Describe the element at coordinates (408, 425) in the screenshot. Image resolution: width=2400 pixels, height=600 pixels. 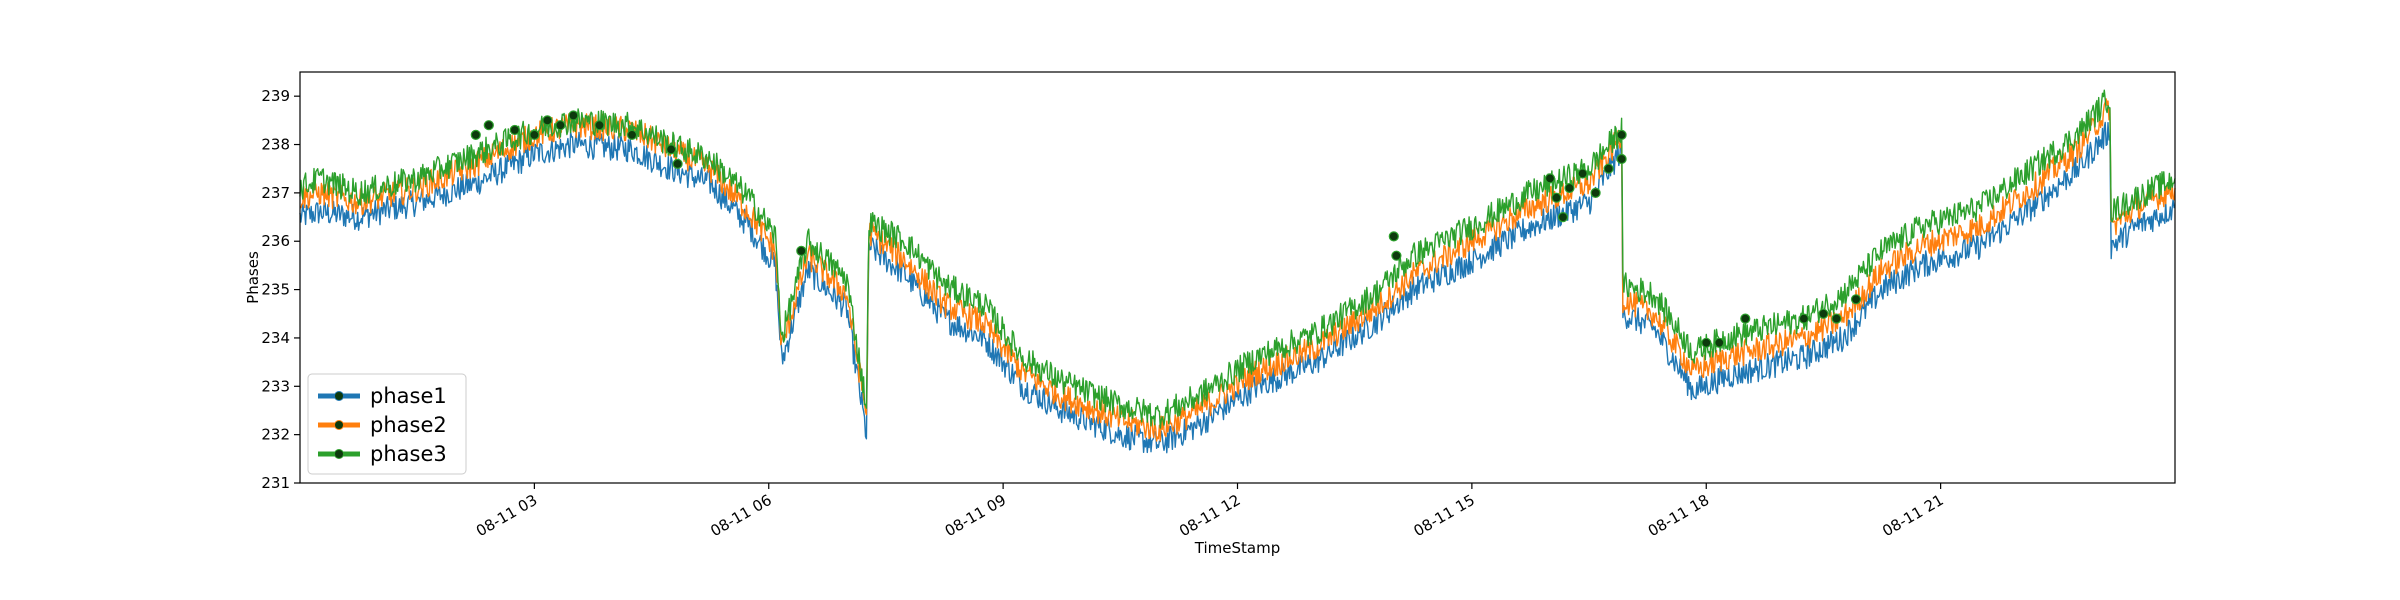
I see `legend-label-phase2: phase2` at that location.